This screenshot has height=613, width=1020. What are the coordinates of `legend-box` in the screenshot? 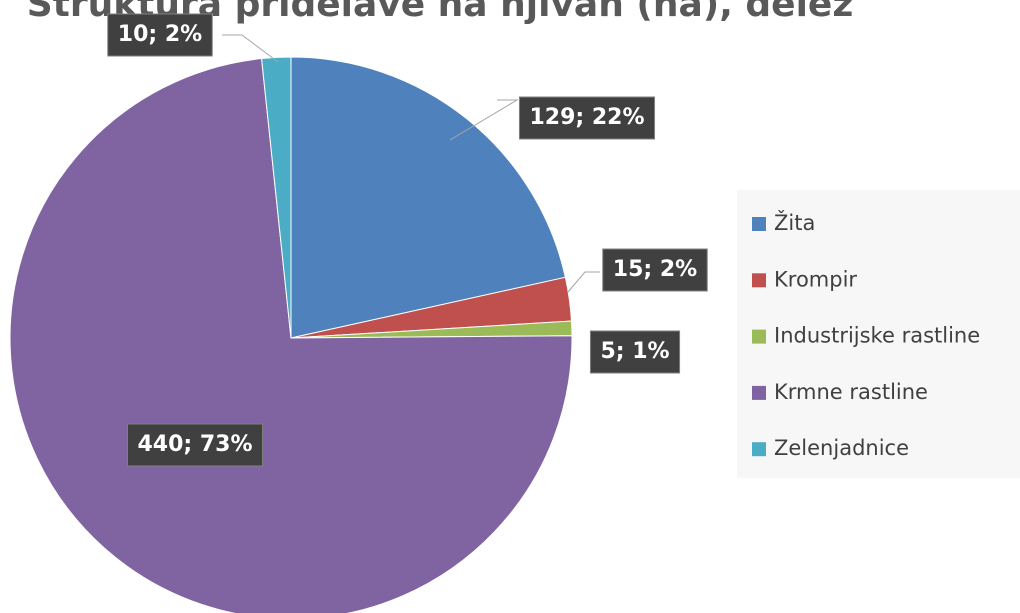 It's located at (878, 334).